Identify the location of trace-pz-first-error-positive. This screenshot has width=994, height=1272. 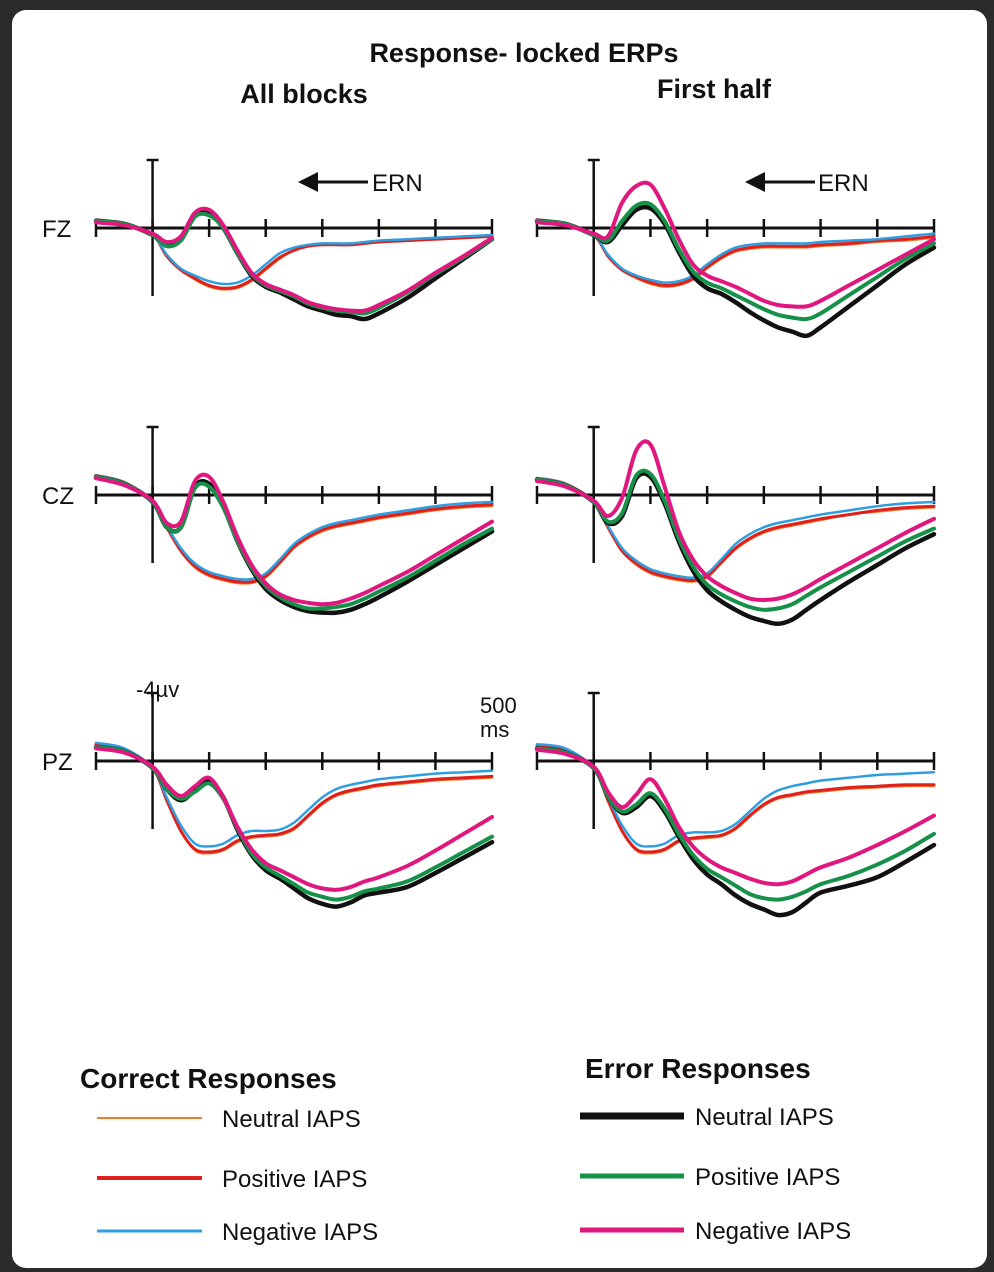
(735, 824).